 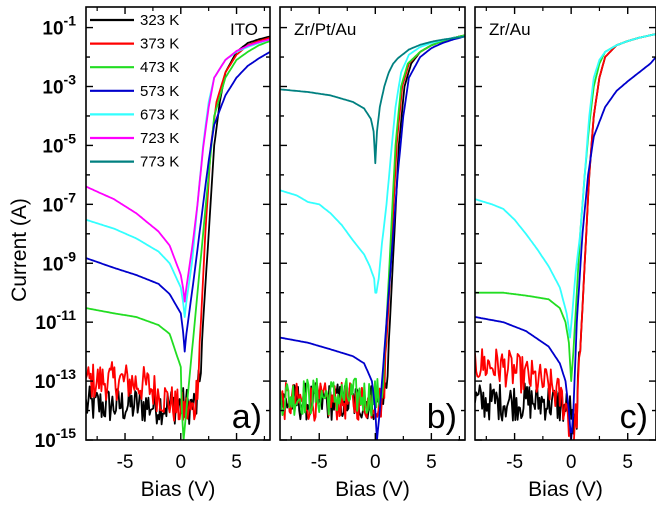 I want to click on y-axis-title: Current (A), so click(x=19, y=250).